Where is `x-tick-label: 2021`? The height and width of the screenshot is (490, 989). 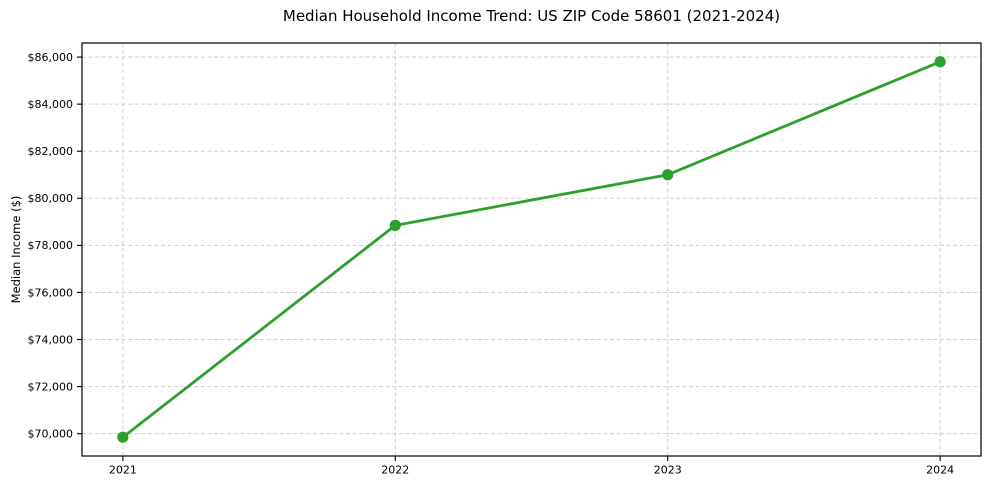
x-tick-label: 2021 is located at coordinates (123, 470).